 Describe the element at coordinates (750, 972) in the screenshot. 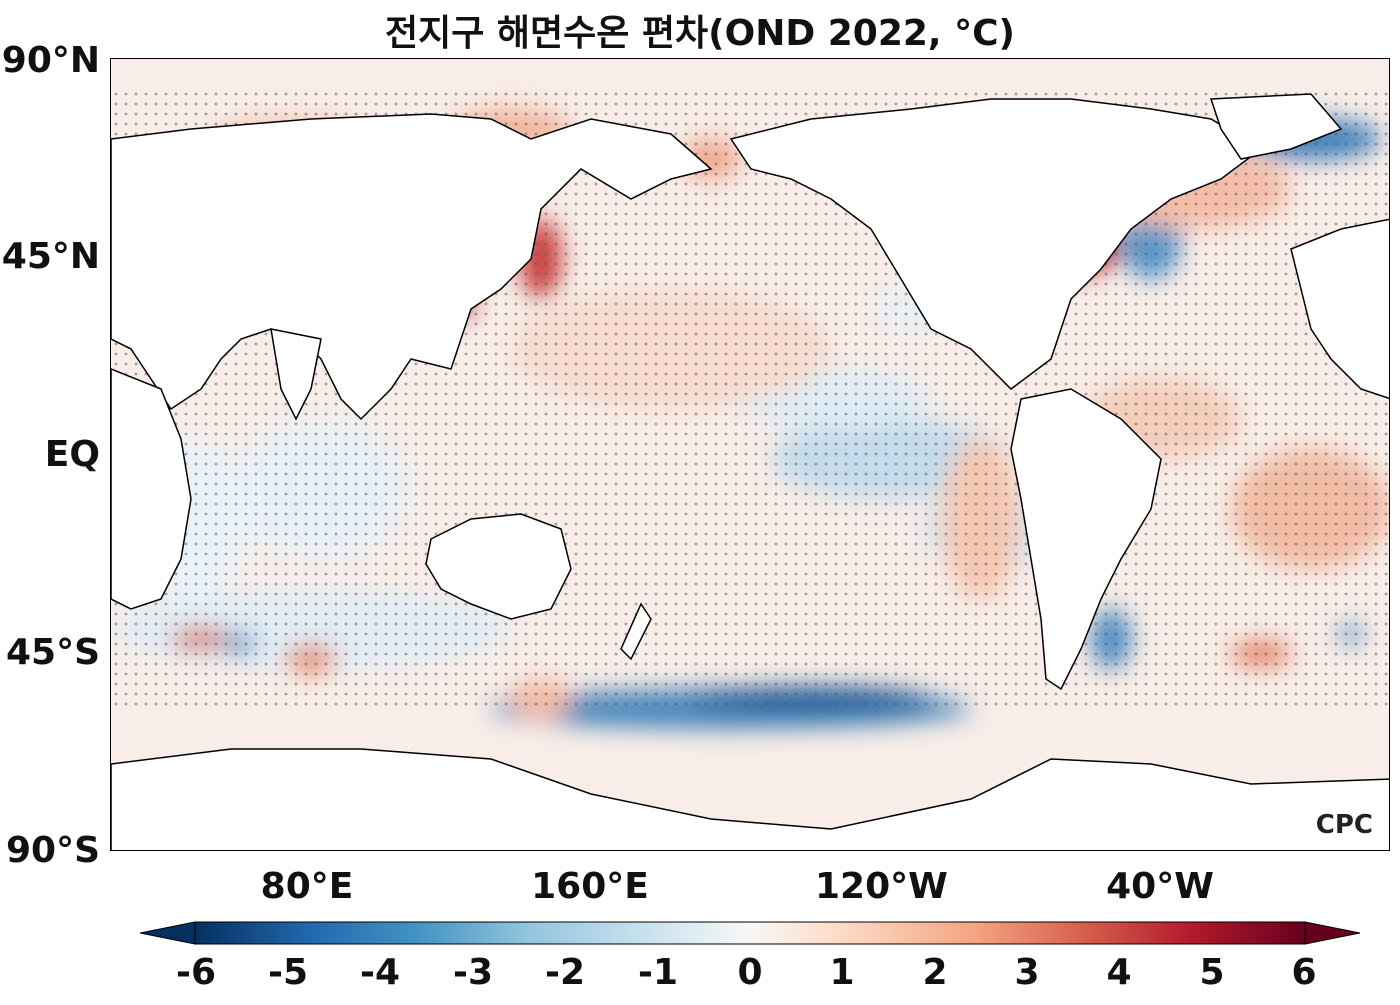

I see `colorbar-tick: 0` at that location.